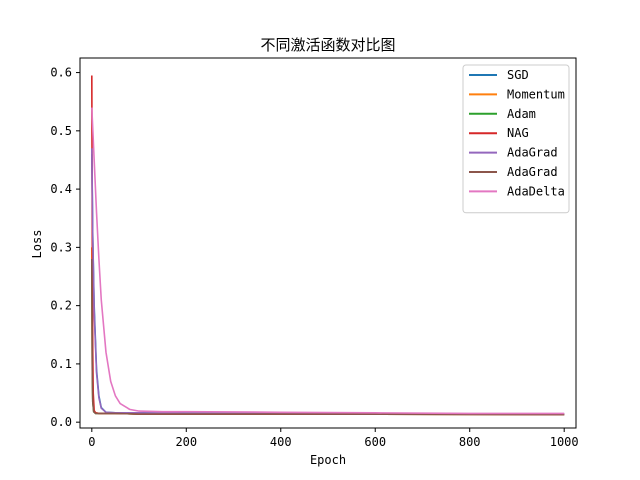 The width and height of the screenshot is (640, 480). I want to click on y-axis-label: Loss, so click(37, 244).